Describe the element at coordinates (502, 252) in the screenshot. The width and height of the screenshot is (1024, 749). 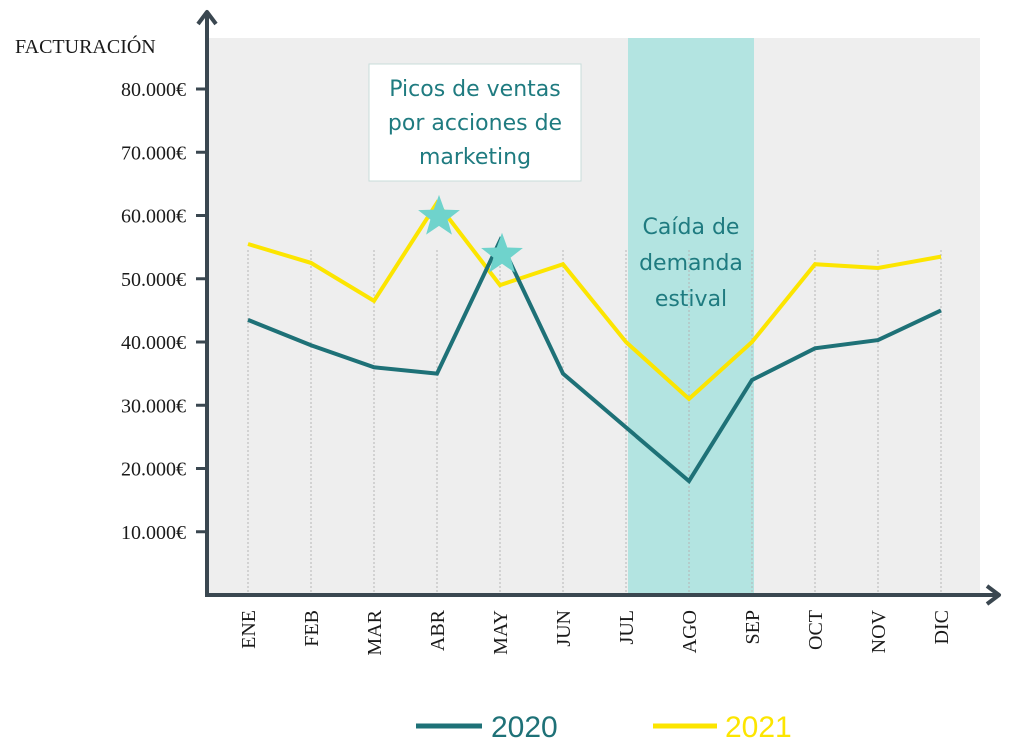
I see `star-marker-may` at that location.